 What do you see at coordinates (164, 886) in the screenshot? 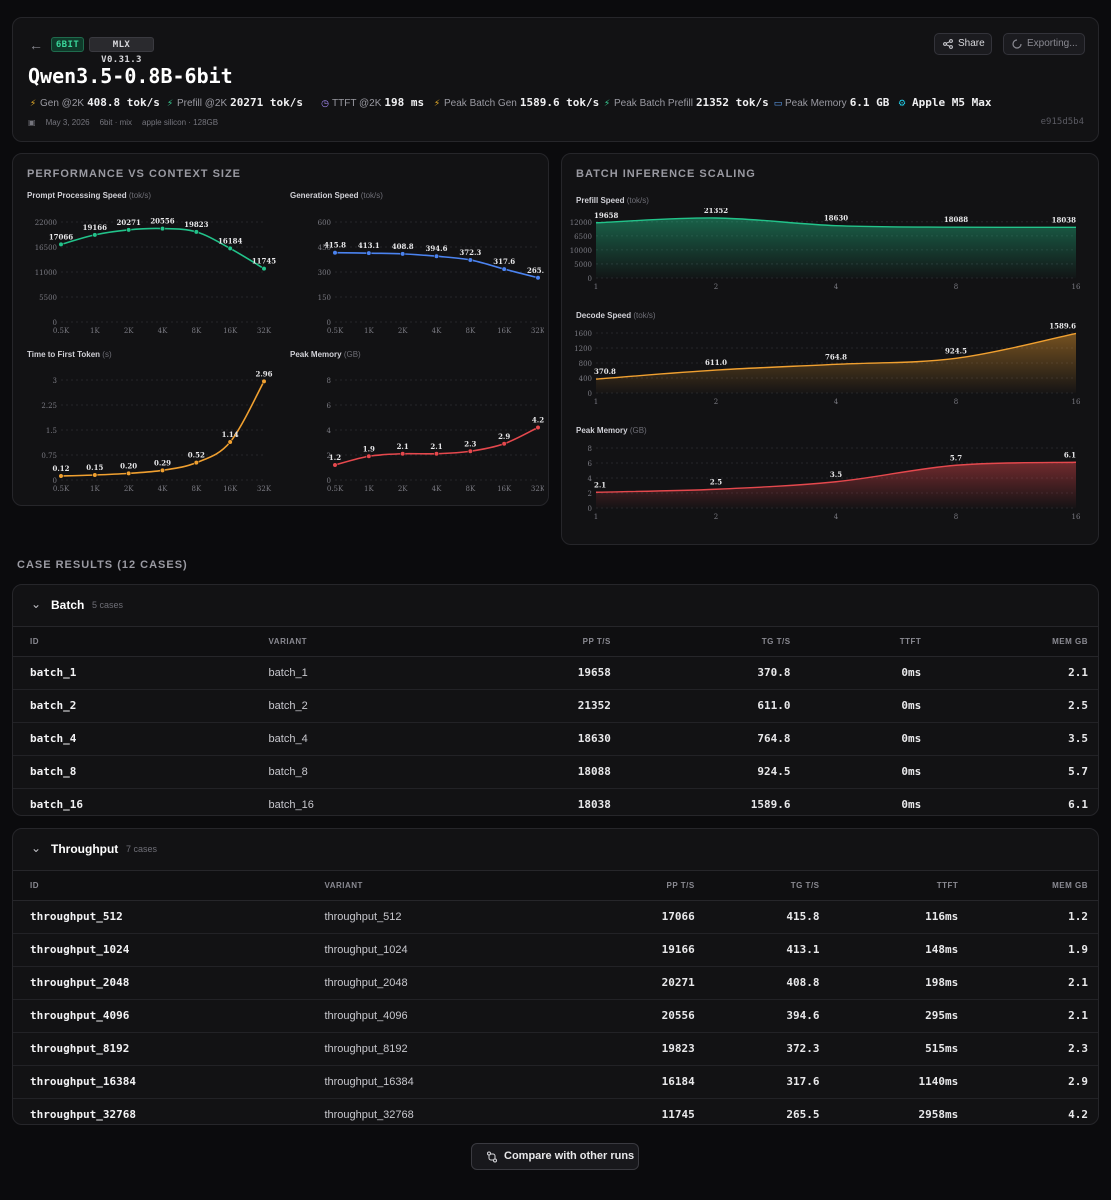
I see `col-id: ID` at bounding box center [164, 886].